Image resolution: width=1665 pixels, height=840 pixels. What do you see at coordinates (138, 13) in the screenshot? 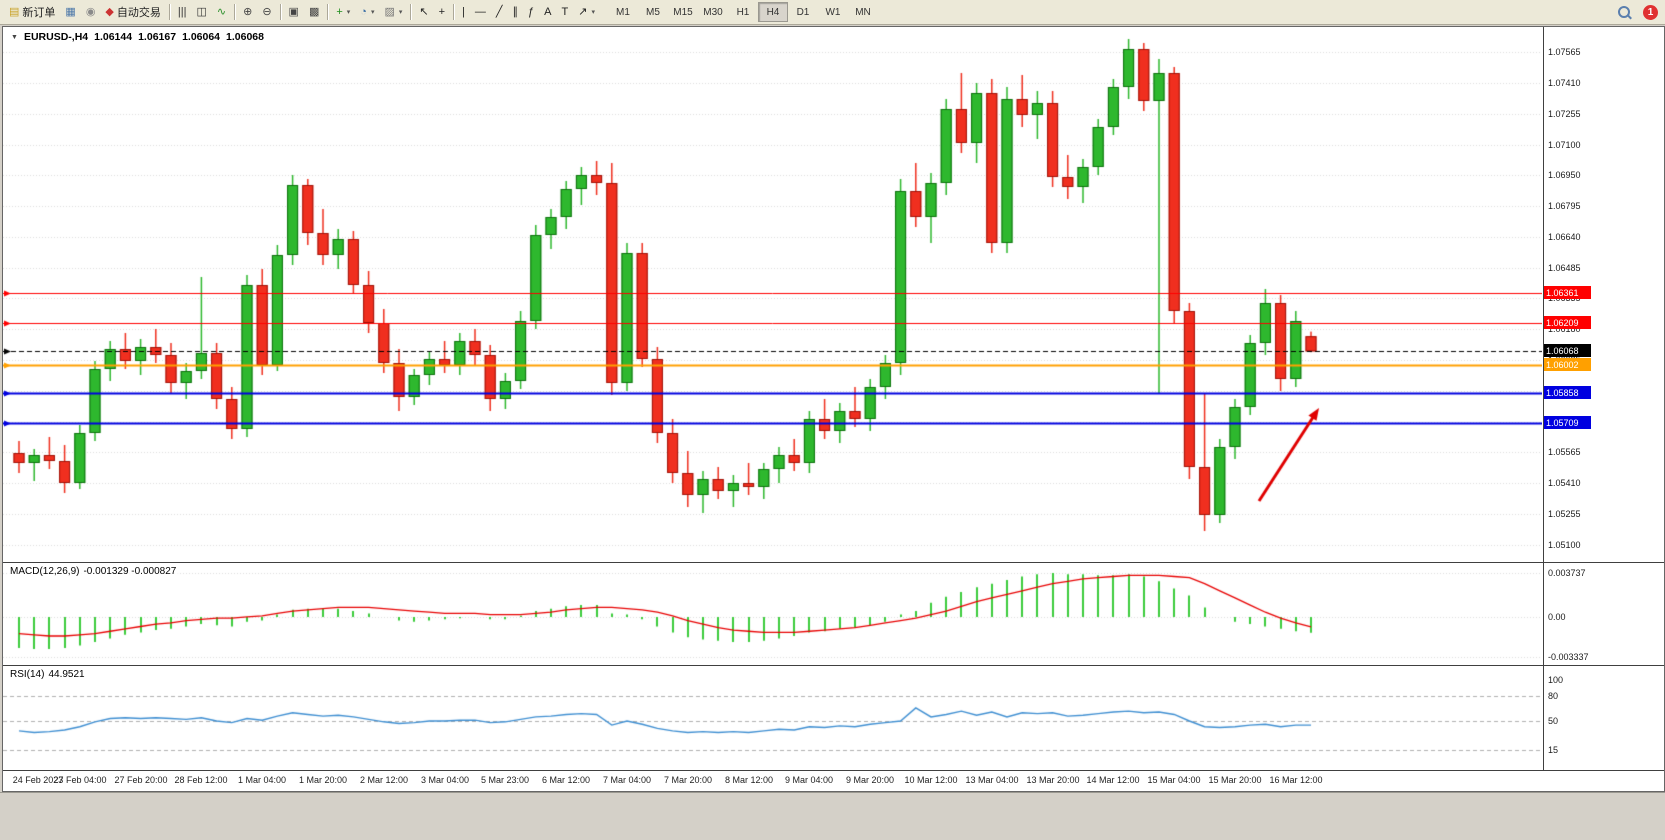
I see `auto-trading-button-label: 自动交易` at bounding box center [138, 13].